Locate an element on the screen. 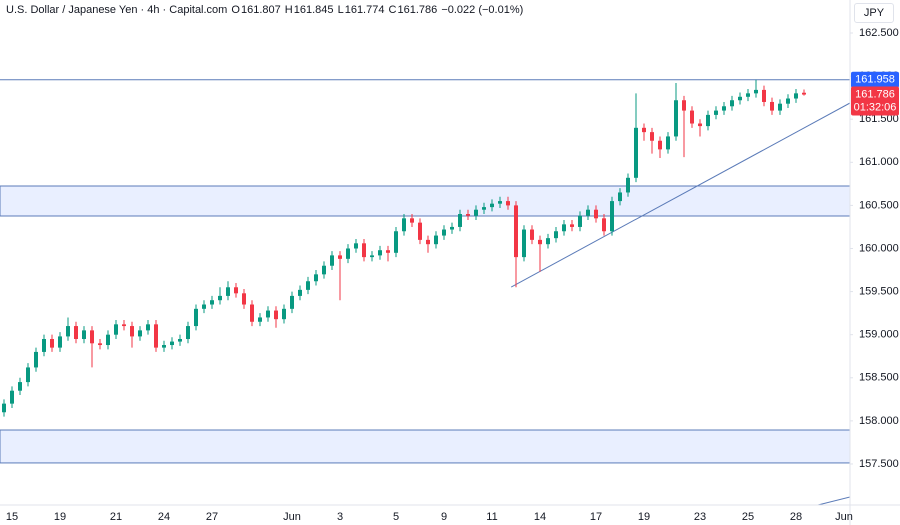 This screenshot has height=525, width=900. ohlc-label: H is located at coordinates (288, 10).